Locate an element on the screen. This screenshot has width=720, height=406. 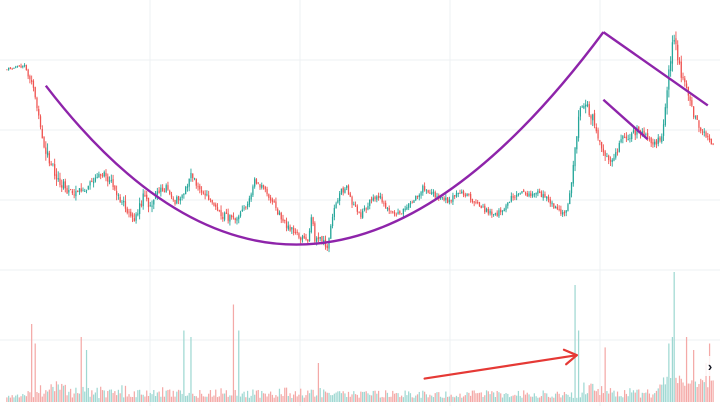
volume-trend-arrow is located at coordinates (500, 367).